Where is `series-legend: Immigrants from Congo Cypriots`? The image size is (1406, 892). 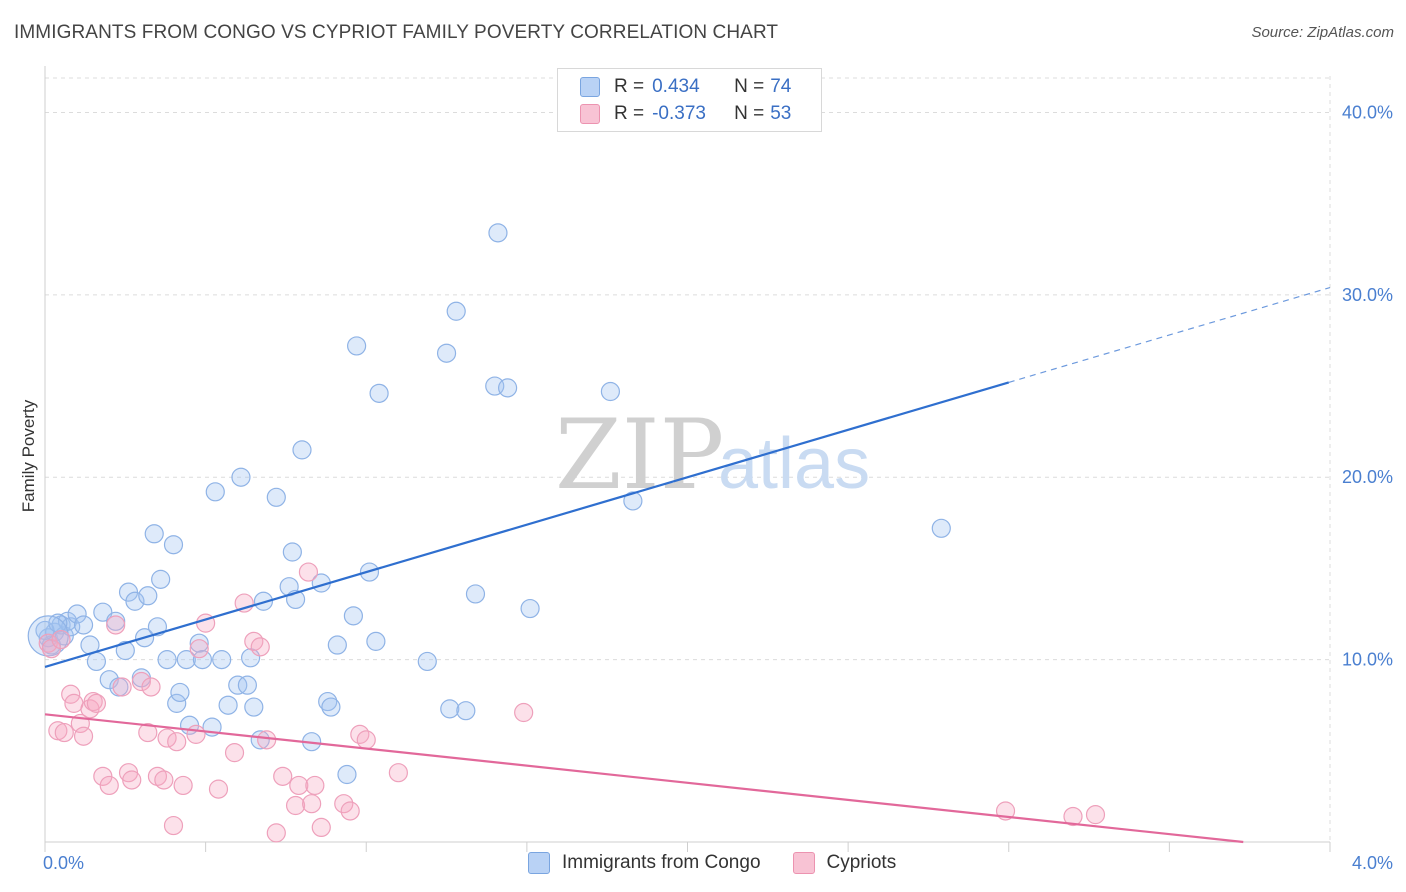
series-legend: Immigrants from Congo Cypriots is located at coordinates (728, 863).